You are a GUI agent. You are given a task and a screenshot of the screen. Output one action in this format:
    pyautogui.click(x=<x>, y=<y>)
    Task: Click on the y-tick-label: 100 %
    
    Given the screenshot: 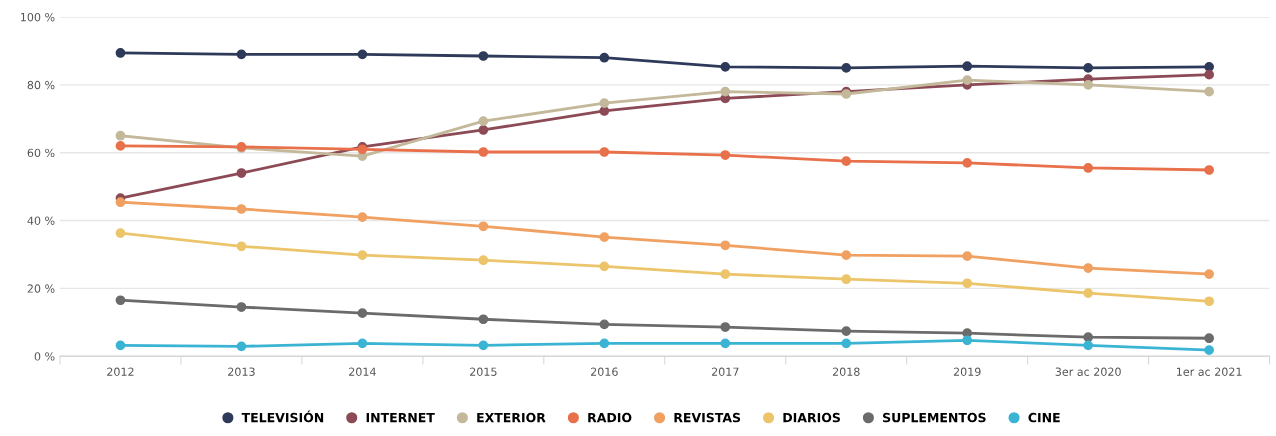 What is the action you would take?
    pyautogui.click(x=38, y=17)
    